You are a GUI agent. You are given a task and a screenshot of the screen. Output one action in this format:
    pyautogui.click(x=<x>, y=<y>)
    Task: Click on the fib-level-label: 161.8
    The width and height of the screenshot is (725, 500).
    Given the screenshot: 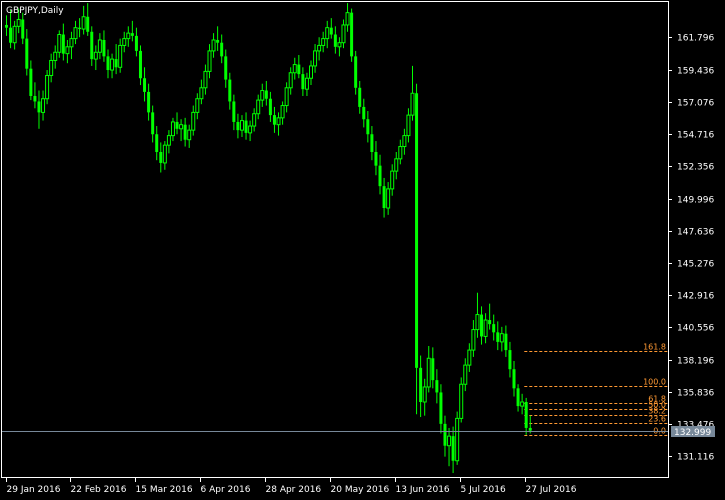 What is the action you would take?
    pyautogui.click(x=654, y=347)
    